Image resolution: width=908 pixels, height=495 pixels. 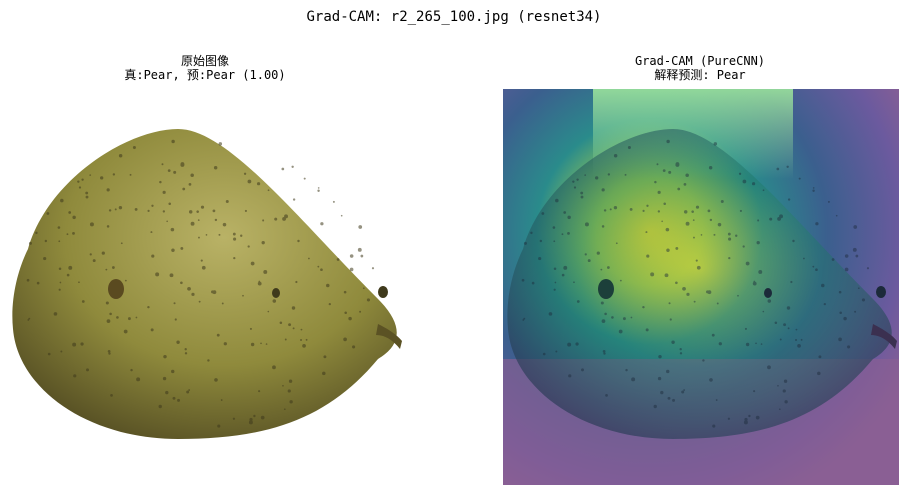 I want to click on original-image-title: 原始图像 真:Pear, 预:Pear (1.00), so click(x=205, y=68).